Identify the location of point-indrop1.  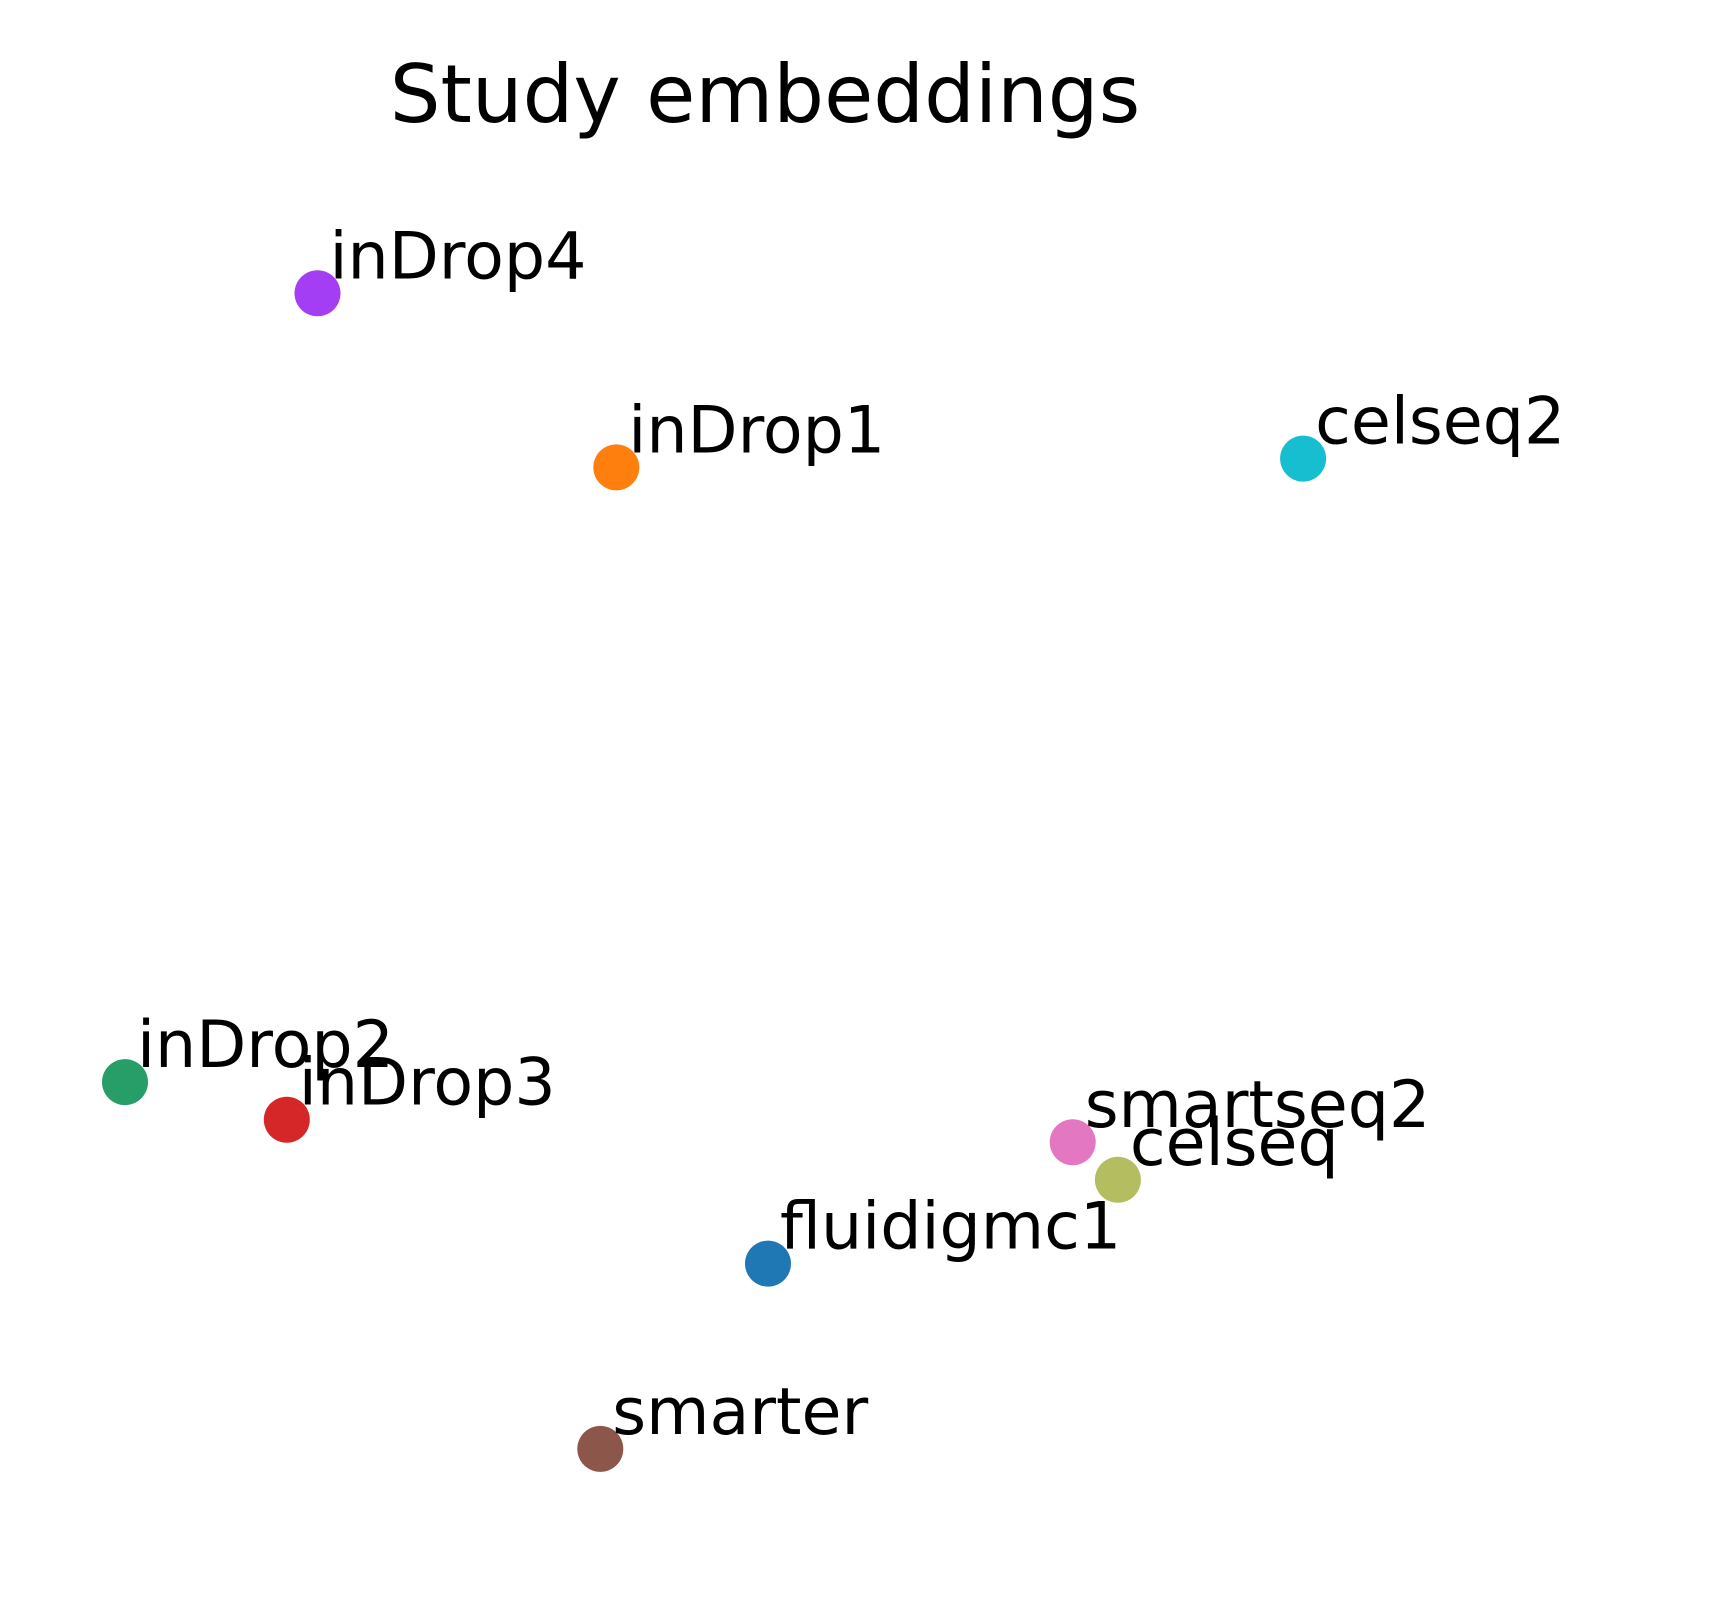
(616, 467).